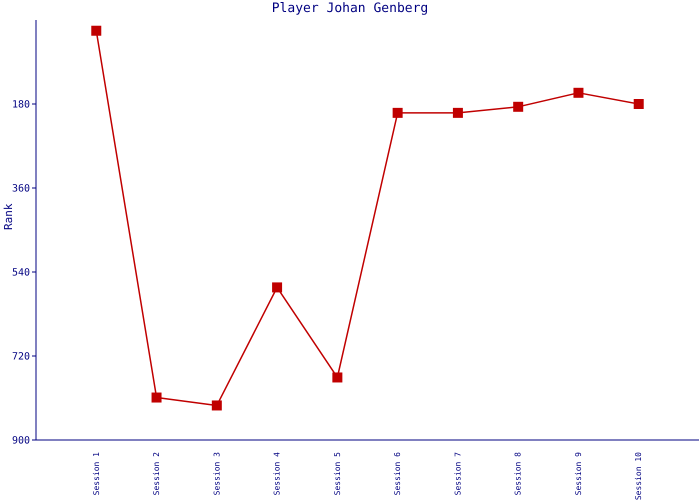 The image size is (700, 500). I want to click on x-tick-label: Session 4, so click(277, 474).